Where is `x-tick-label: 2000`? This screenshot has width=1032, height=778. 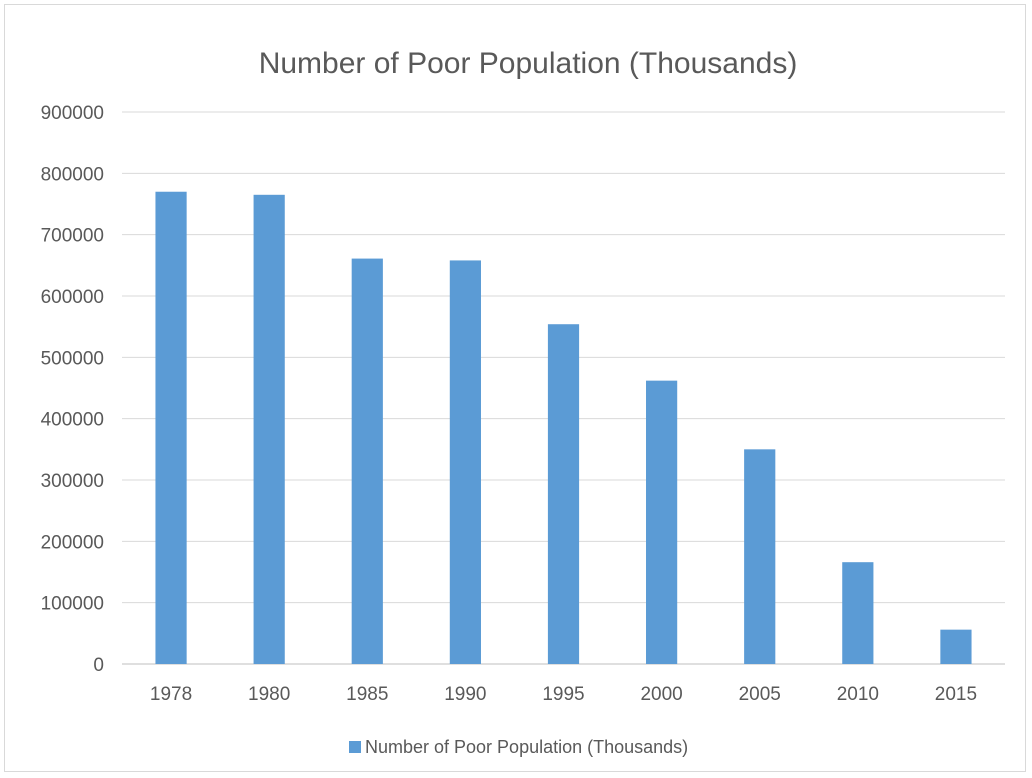 x-tick-label: 2000 is located at coordinates (661, 694).